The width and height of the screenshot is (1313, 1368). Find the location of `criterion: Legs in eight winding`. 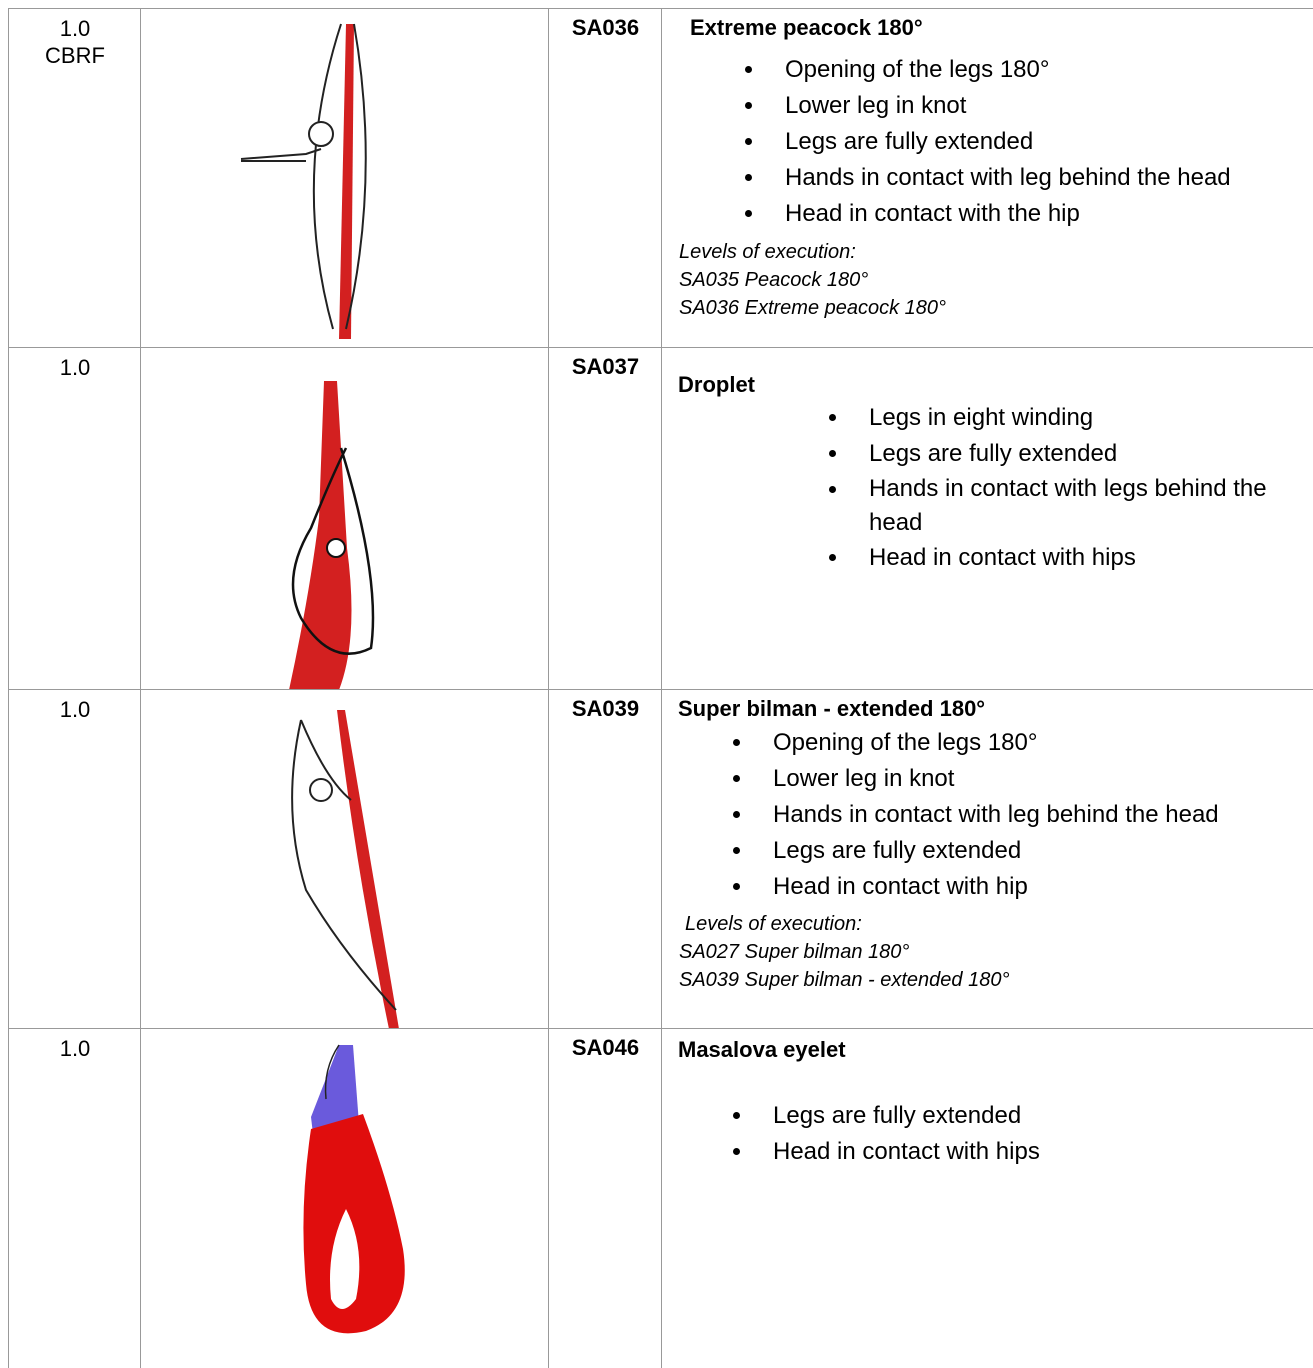

criterion: Legs in eight winding is located at coordinates (1059, 418).